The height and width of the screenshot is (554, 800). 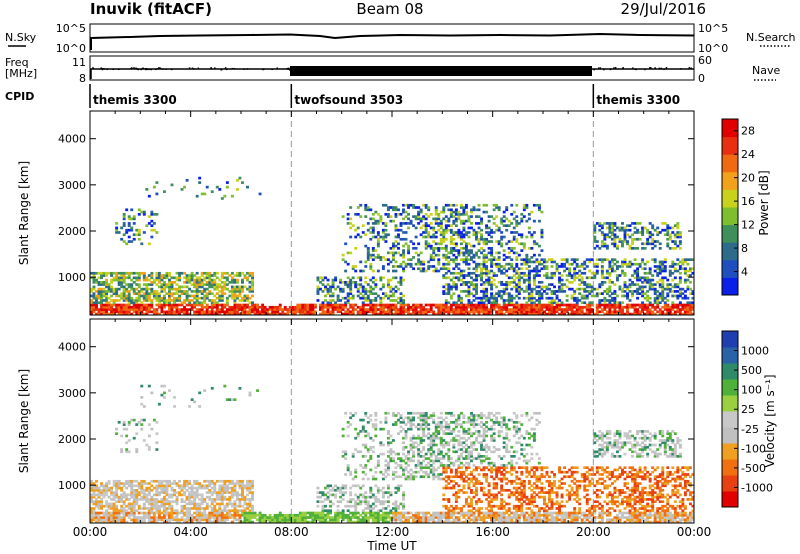 What do you see at coordinates (730, 216) in the screenshot?
I see `colorbar-swatch` at bounding box center [730, 216].